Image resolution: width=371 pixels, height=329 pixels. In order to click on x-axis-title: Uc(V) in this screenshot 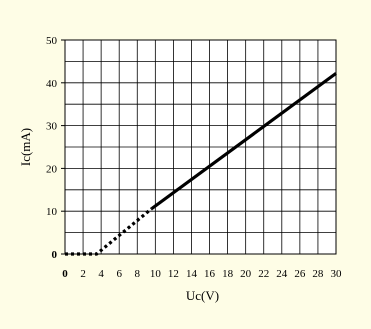, I will do `click(202, 295)`.